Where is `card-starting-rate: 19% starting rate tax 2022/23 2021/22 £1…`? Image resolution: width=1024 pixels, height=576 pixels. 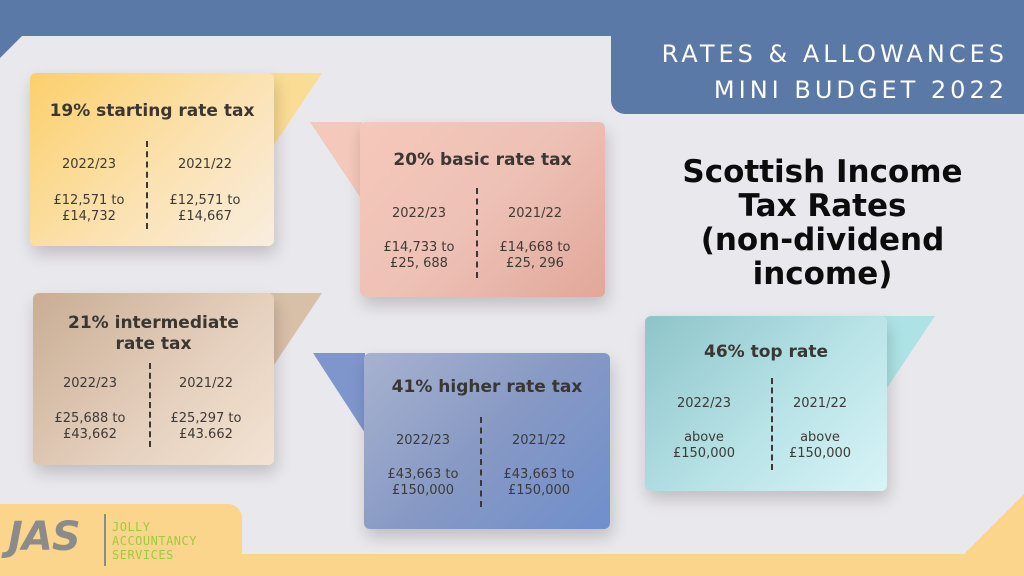
card-starting-rate: 19% starting rate tax 2022/23 2021/22 £1… is located at coordinates (152, 159).